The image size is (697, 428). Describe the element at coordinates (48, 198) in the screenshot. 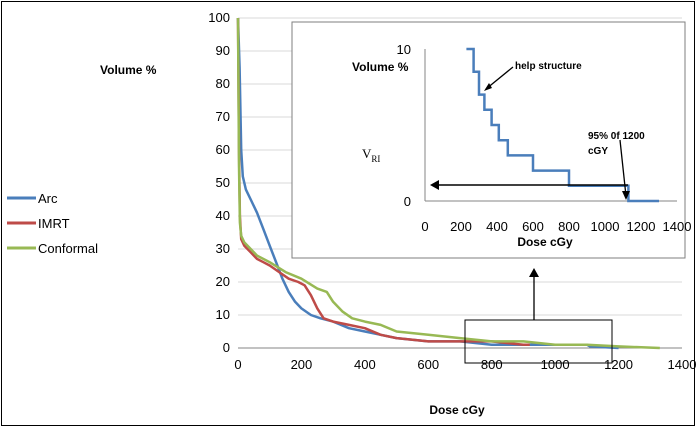

I see `legend-label-arc: Arc` at that location.